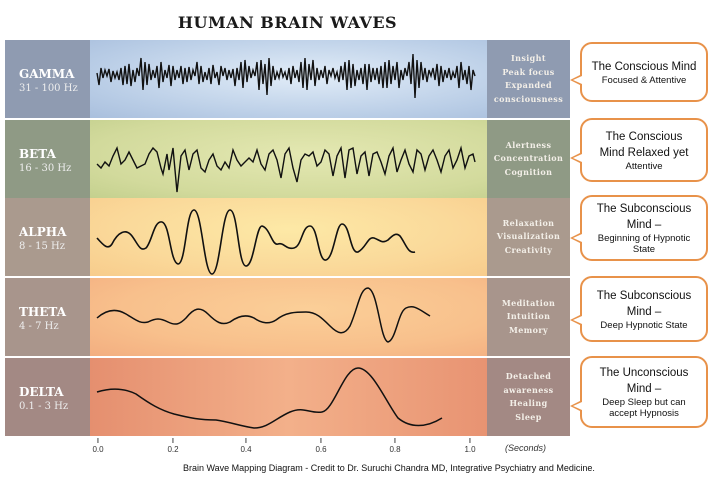 The height and width of the screenshot is (486, 718). What do you see at coordinates (394, 446) in the screenshot?
I see `axis-tick: 0.8` at bounding box center [394, 446].